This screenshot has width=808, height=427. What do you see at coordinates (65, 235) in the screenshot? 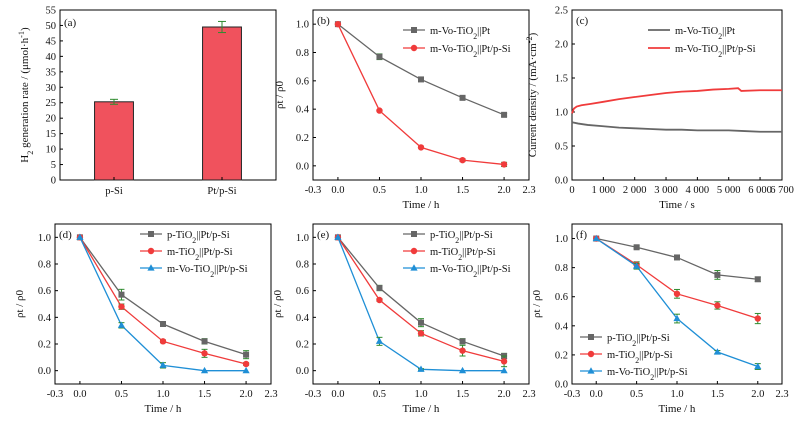
I see `panel-label: (d)` at bounding box center [65, 235].